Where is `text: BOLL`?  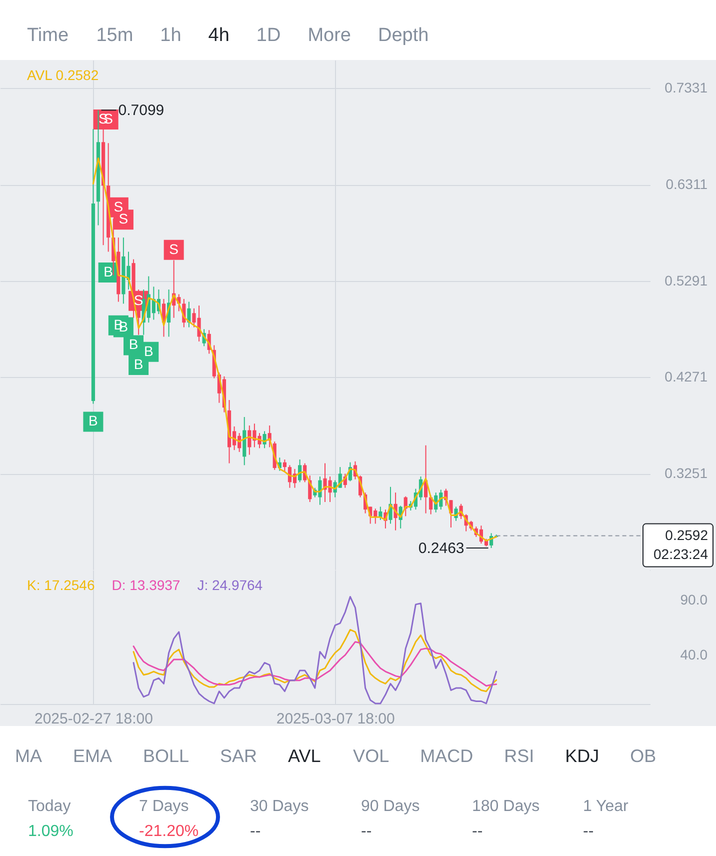 text: BOLL is located at coordinates (166, 756).